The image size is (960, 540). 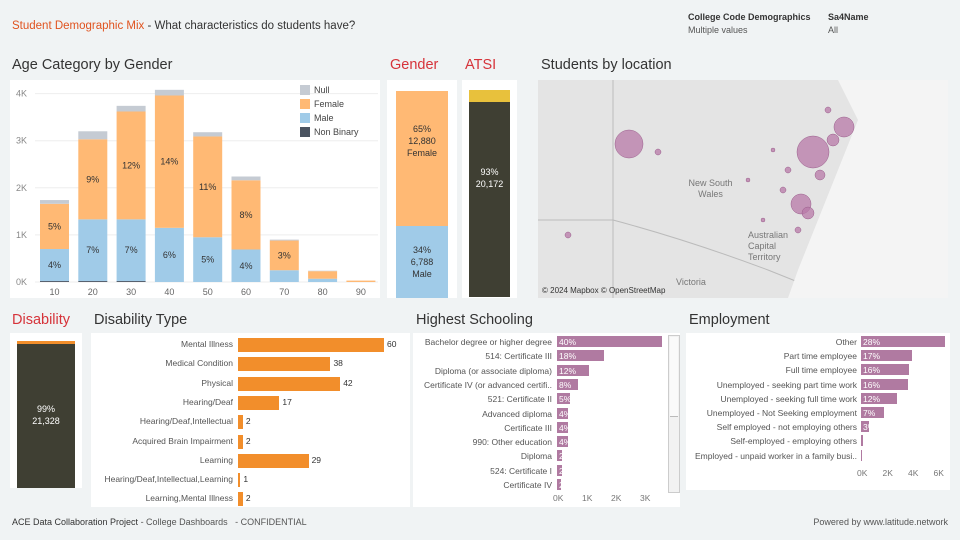 I want to click on bar-value-label: 8%, so click(x=565, y=384).